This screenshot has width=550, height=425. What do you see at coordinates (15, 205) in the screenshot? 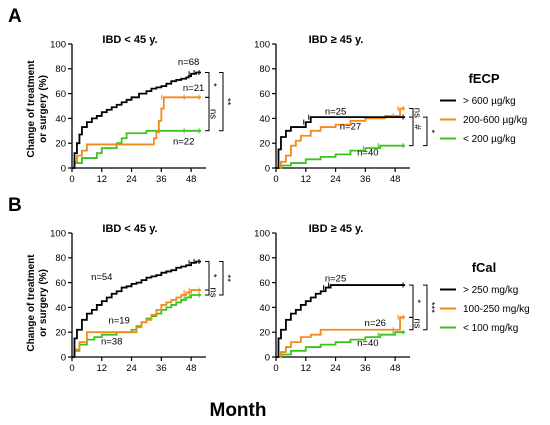
I see `panel-letter-b: B` at bounding box center [15, 205].